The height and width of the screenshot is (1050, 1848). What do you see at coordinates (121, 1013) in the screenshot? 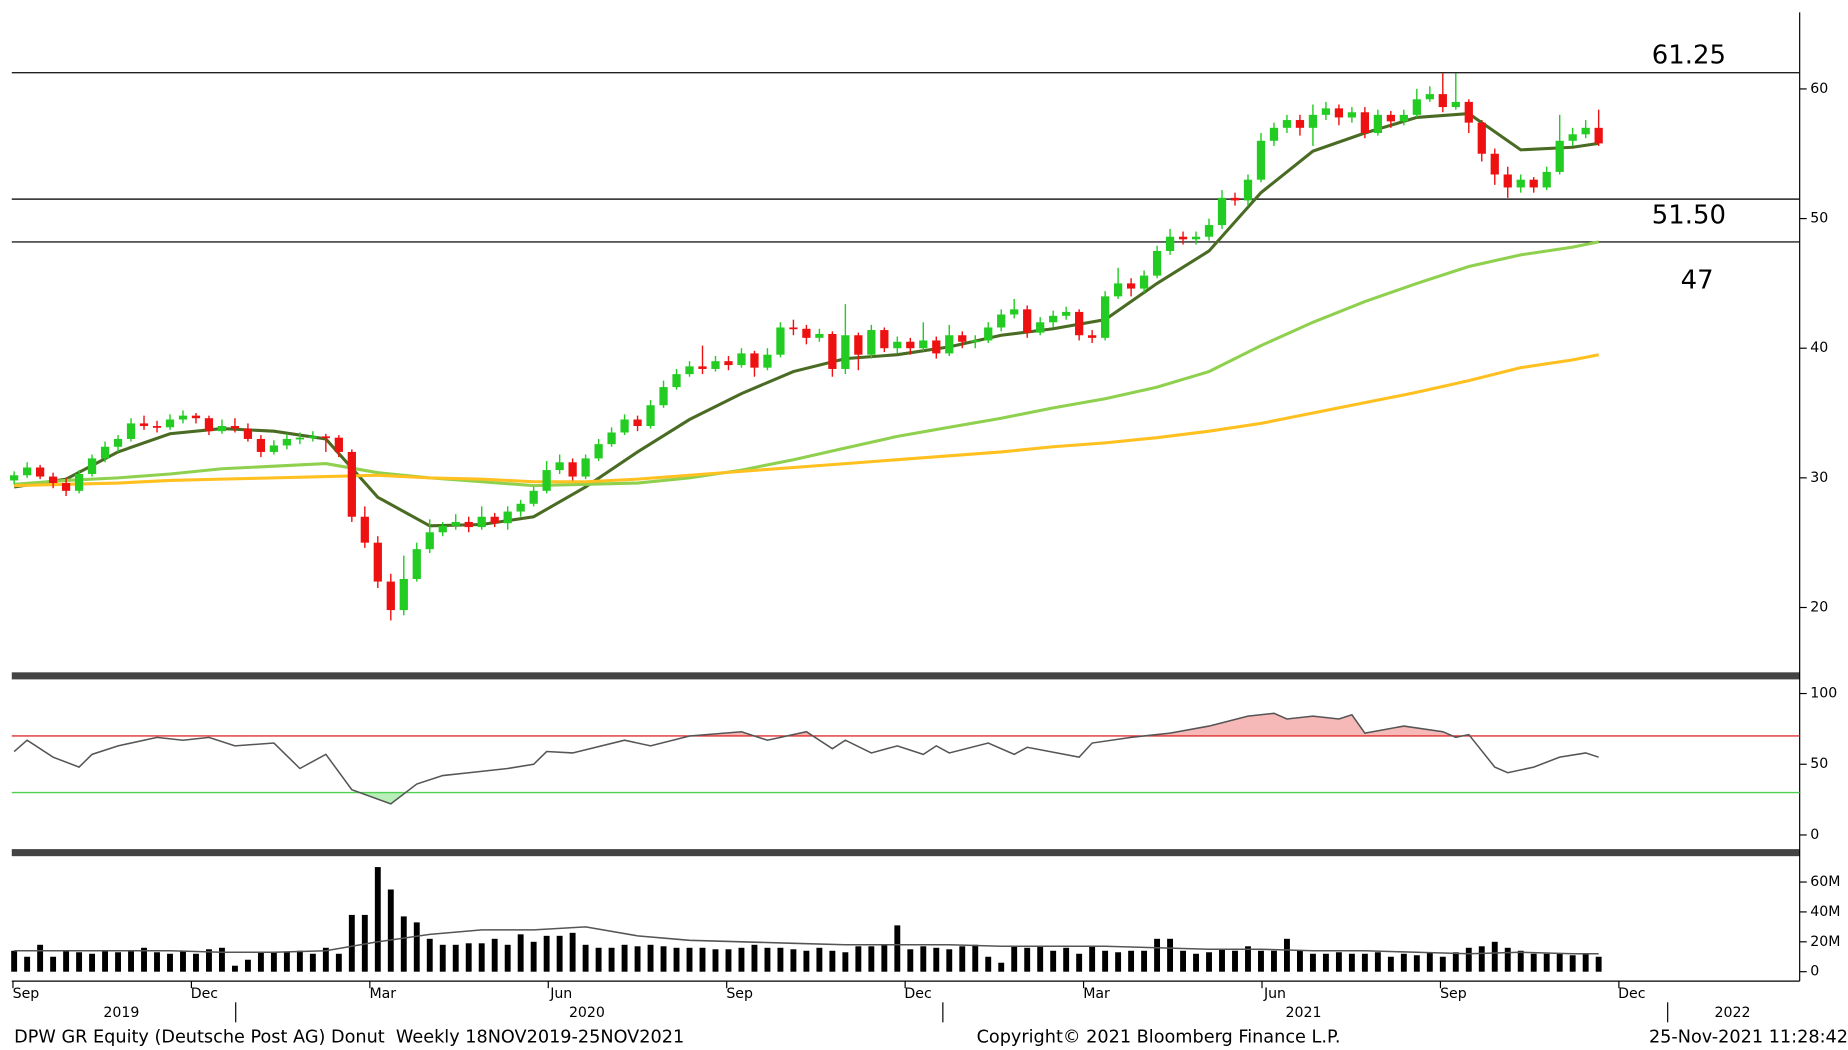
I see `year-label: 2019` at bounding box center [121, 1013].